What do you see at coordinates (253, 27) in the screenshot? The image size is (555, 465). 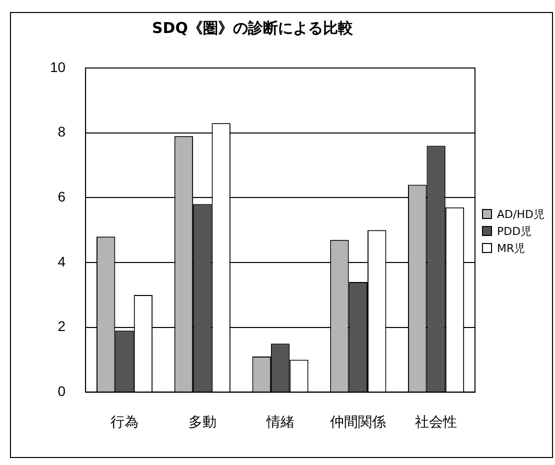 I see `chart-title: SDQ《圏》の診断による比較` at bounding box center [253, 27].